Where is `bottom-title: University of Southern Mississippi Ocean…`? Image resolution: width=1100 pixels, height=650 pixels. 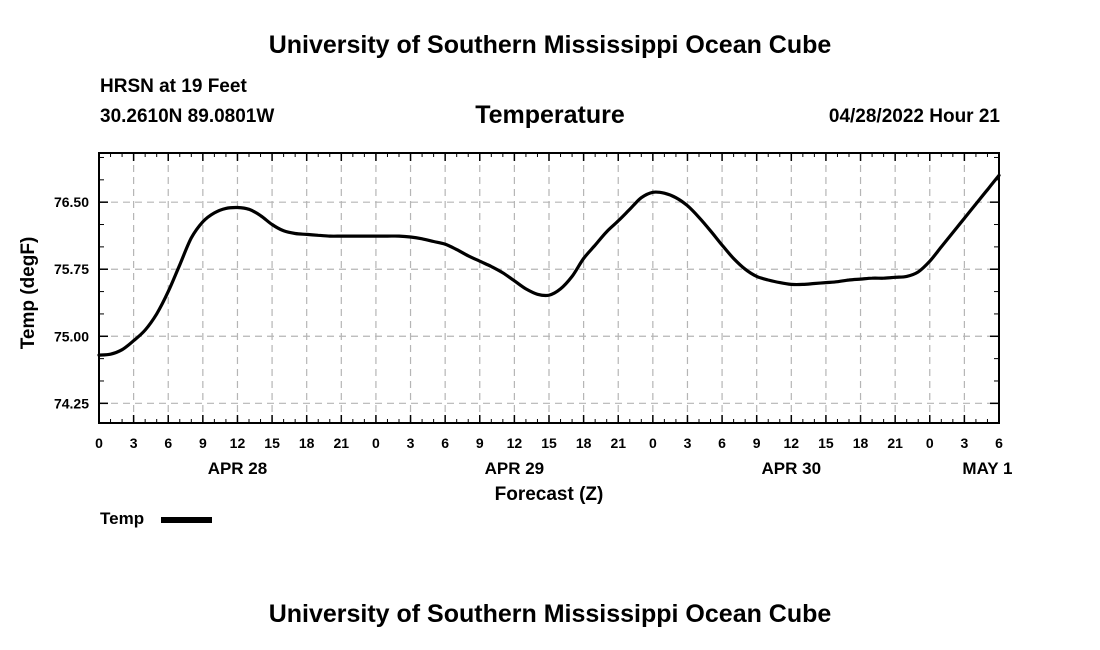
bottom-title: University of Southern Mississippi Ocean… is located at coordinates (550, 614).